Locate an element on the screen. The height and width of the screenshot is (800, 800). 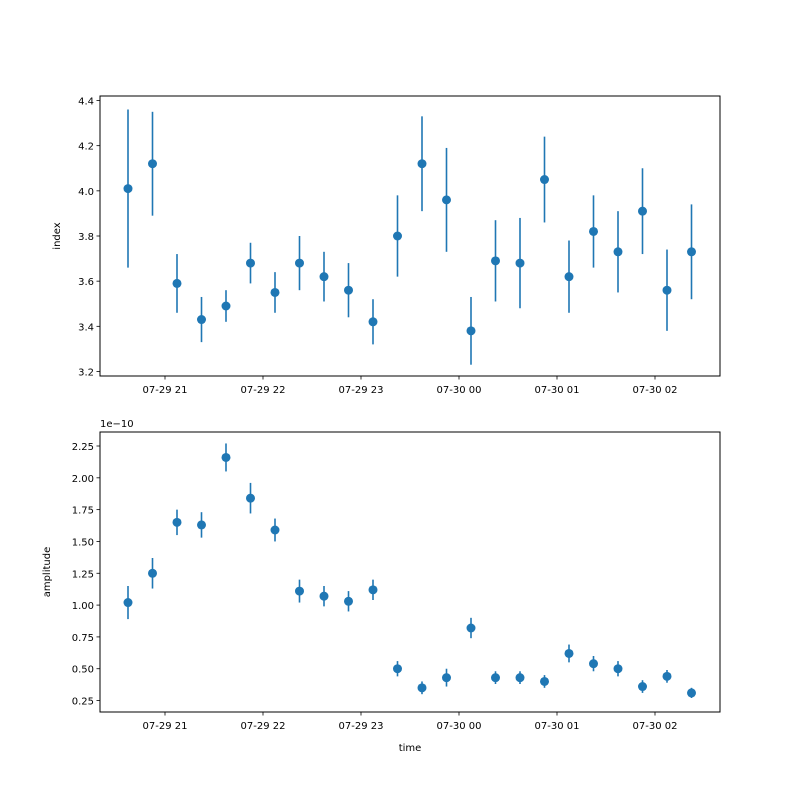
y-tick-label: 3.8 is located at coordinates (86, 237).